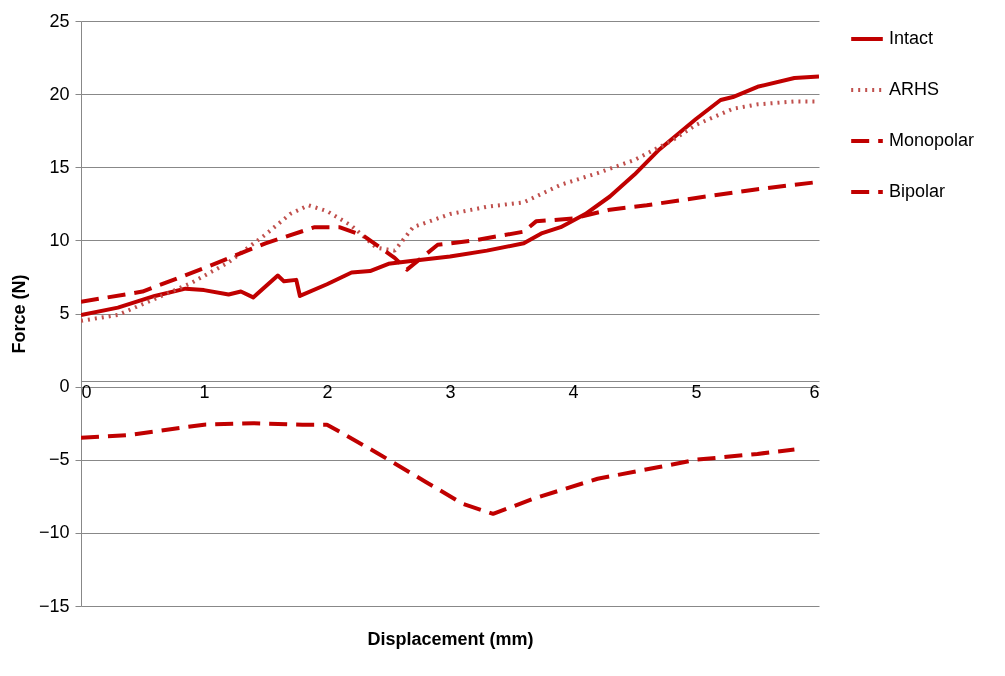 This screenshot has width=1005, height=676. Describe the element at coordinates (450, 391) in the screenshot. I see `x-tick-label: 3` at that location.